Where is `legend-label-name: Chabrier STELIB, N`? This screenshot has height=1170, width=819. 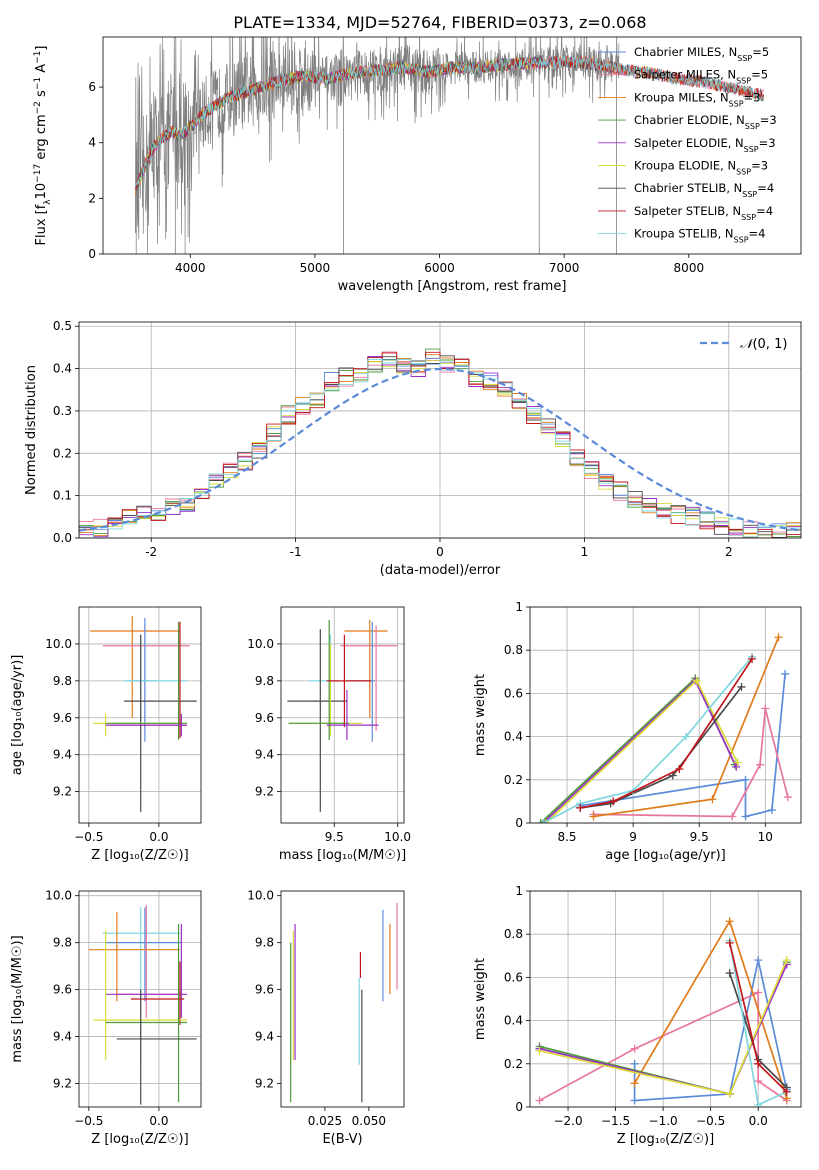
legend-label-name: Chabrier STELIB, N is located at coordinates (688, 188).